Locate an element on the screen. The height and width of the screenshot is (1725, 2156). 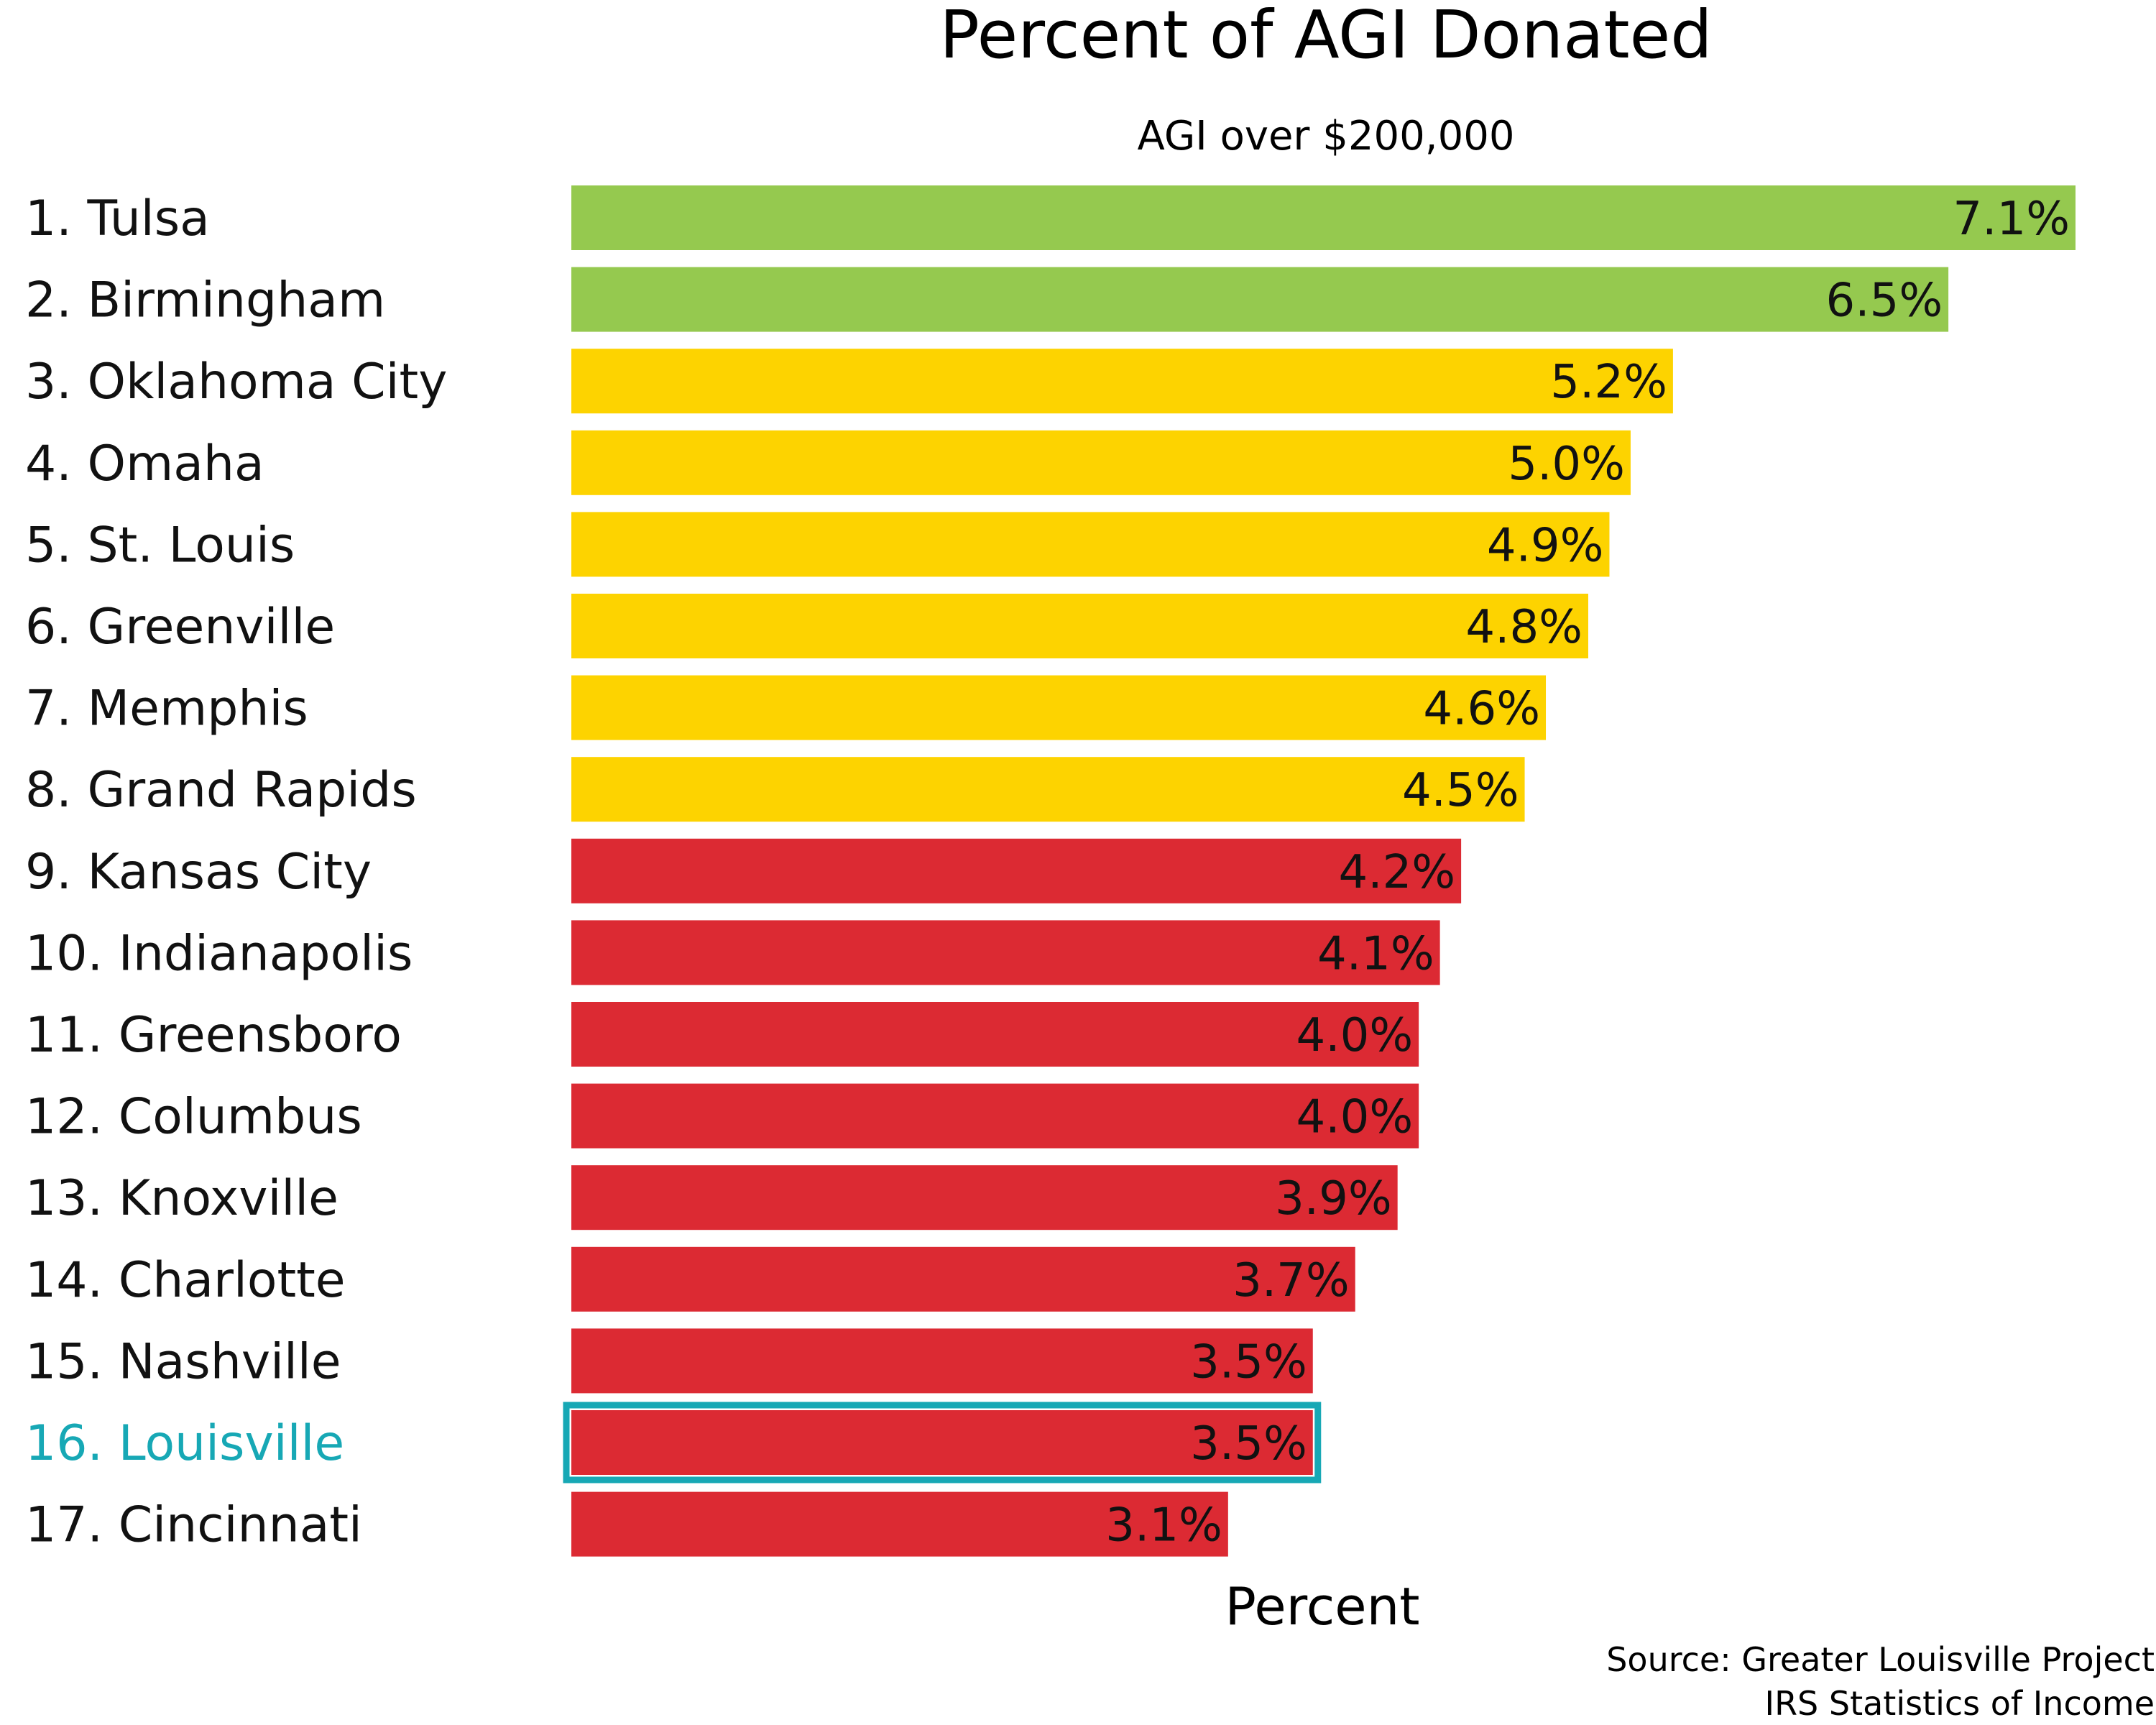
category-label: 7. Memphis is located at coordinates (167, 709).